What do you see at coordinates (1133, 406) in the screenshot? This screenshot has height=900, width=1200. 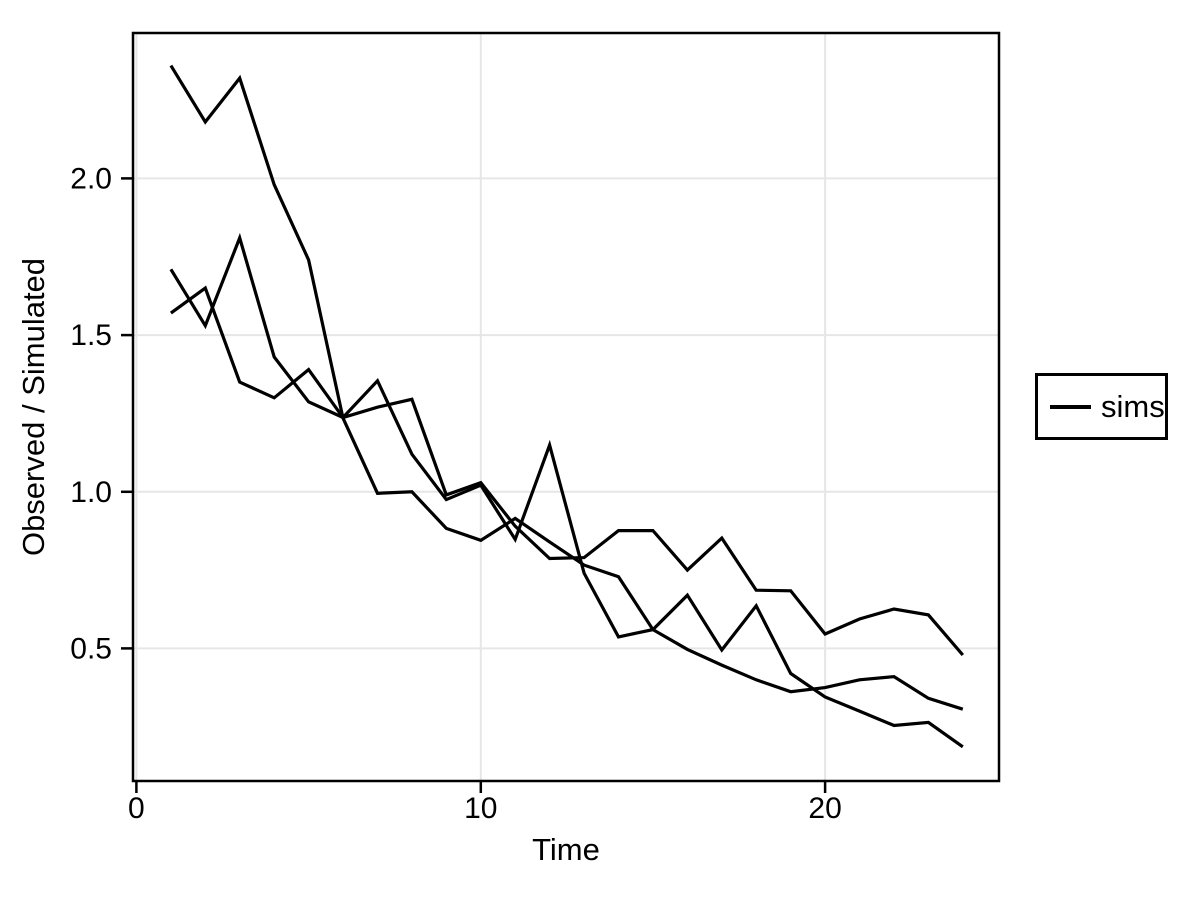 I see `legend-label: sims` at bounding box center [1133, 406].